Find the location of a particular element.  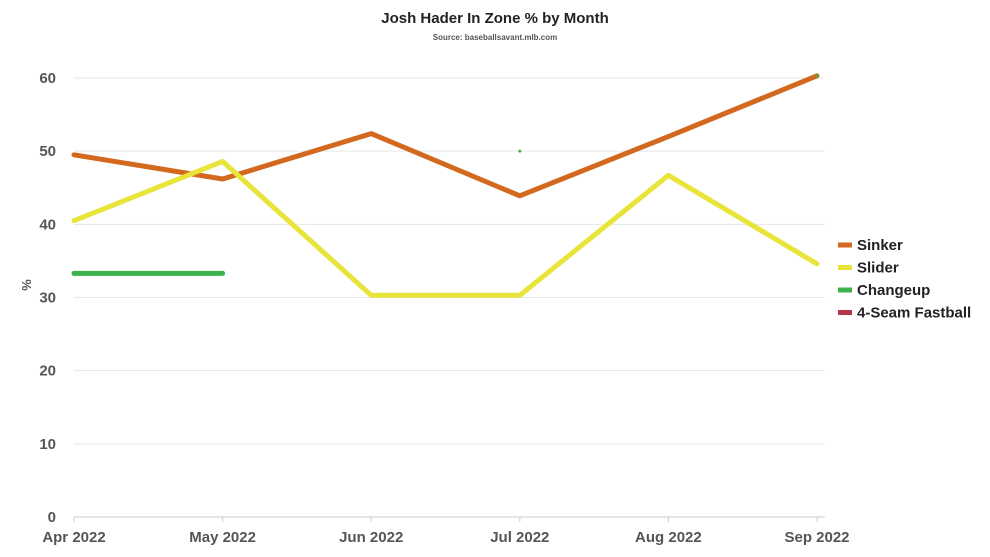

y-tick-label: 10 is located at coordinates (47, 444).